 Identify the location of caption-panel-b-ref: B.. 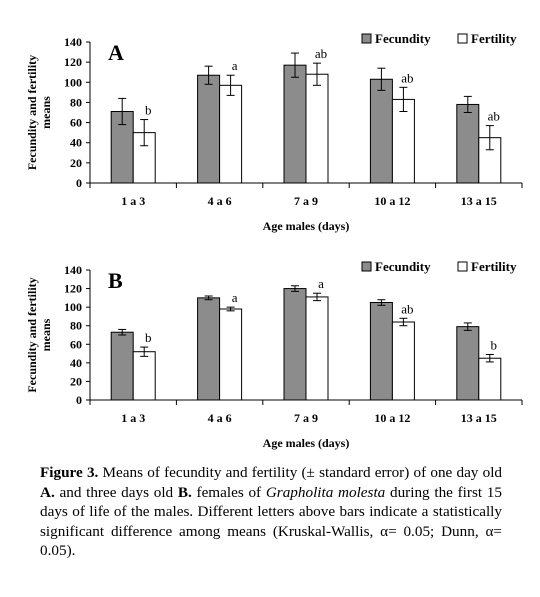
(184, 492).